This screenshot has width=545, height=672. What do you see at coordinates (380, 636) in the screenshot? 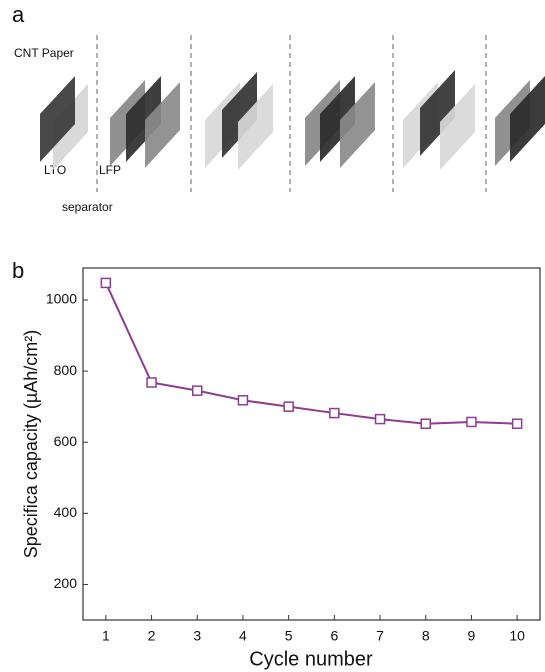
I see `x-tick-label: 7` at bounding box center [380, 636].